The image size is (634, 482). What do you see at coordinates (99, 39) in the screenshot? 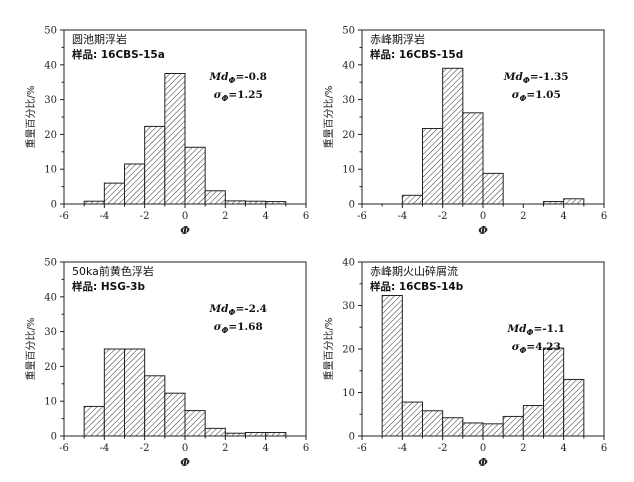
I see `chart-title: 圆池期浮岩` at bounding box center [99, 39].